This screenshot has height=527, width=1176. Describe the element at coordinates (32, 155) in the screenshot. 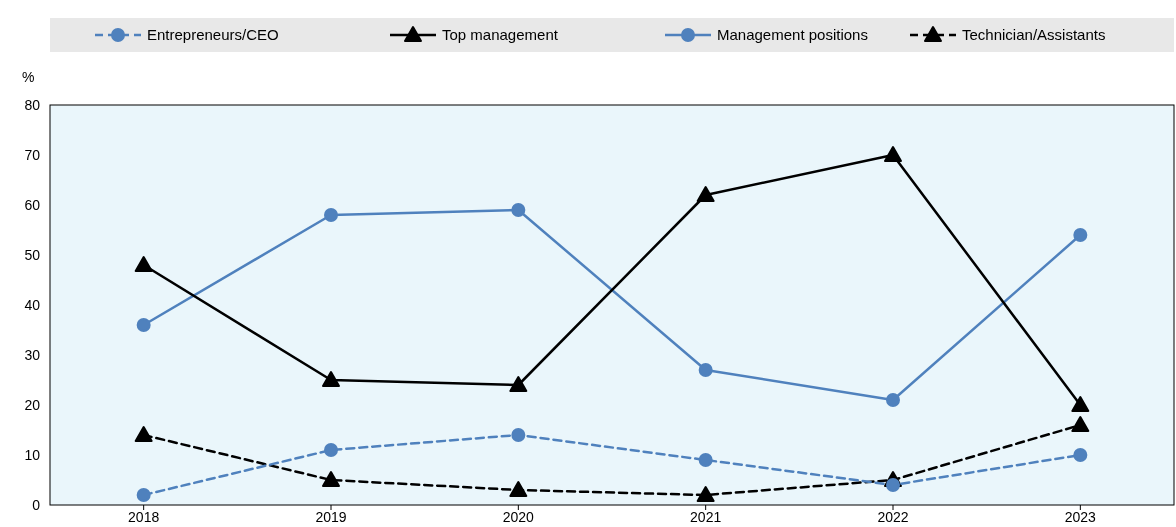

I see `y-tick-label: 70` at that location.